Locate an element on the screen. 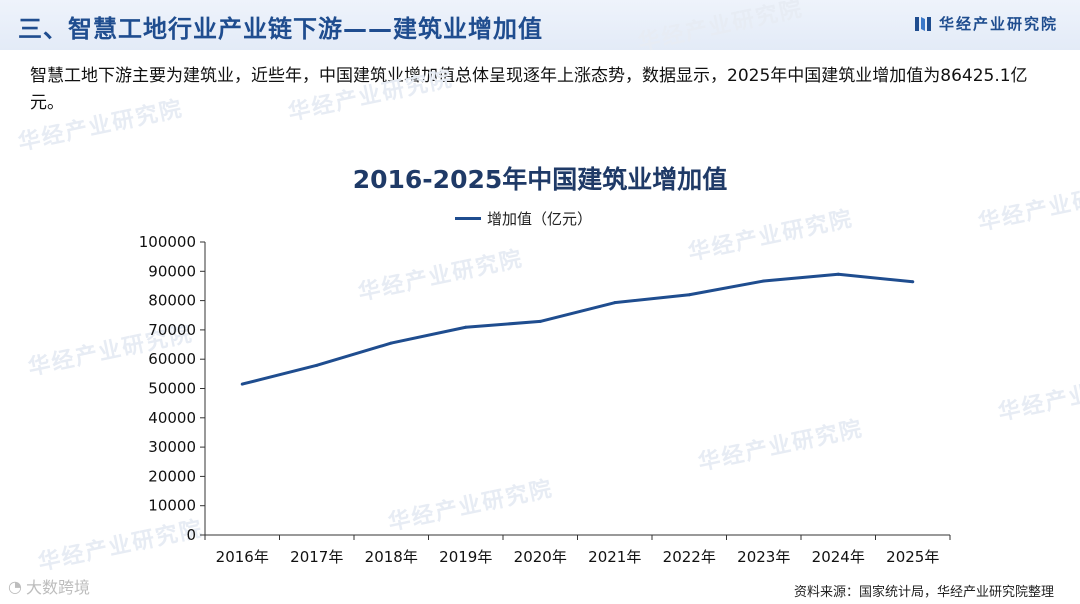  chart-title: 2016-2025年中国建筑业增加值 is located at coordinates (540, 179).